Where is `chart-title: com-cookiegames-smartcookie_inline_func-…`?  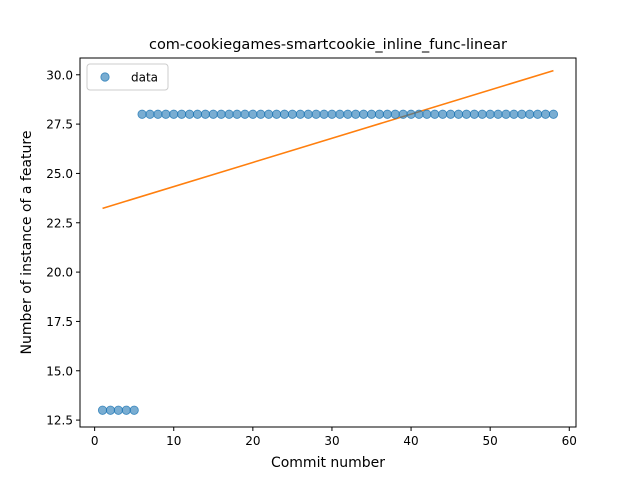 chart-title: com-cookiegames-smartcookie_inline_func-… is located at coordinates (328, 45).